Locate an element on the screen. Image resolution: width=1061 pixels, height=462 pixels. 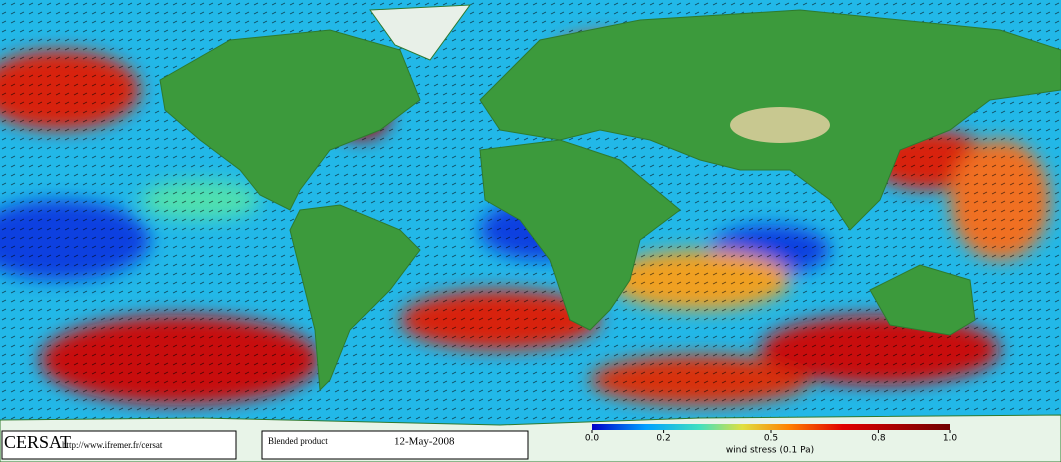
colorbar-label: wind stress (0.1 Pa) is located at coordinates (770, 451).